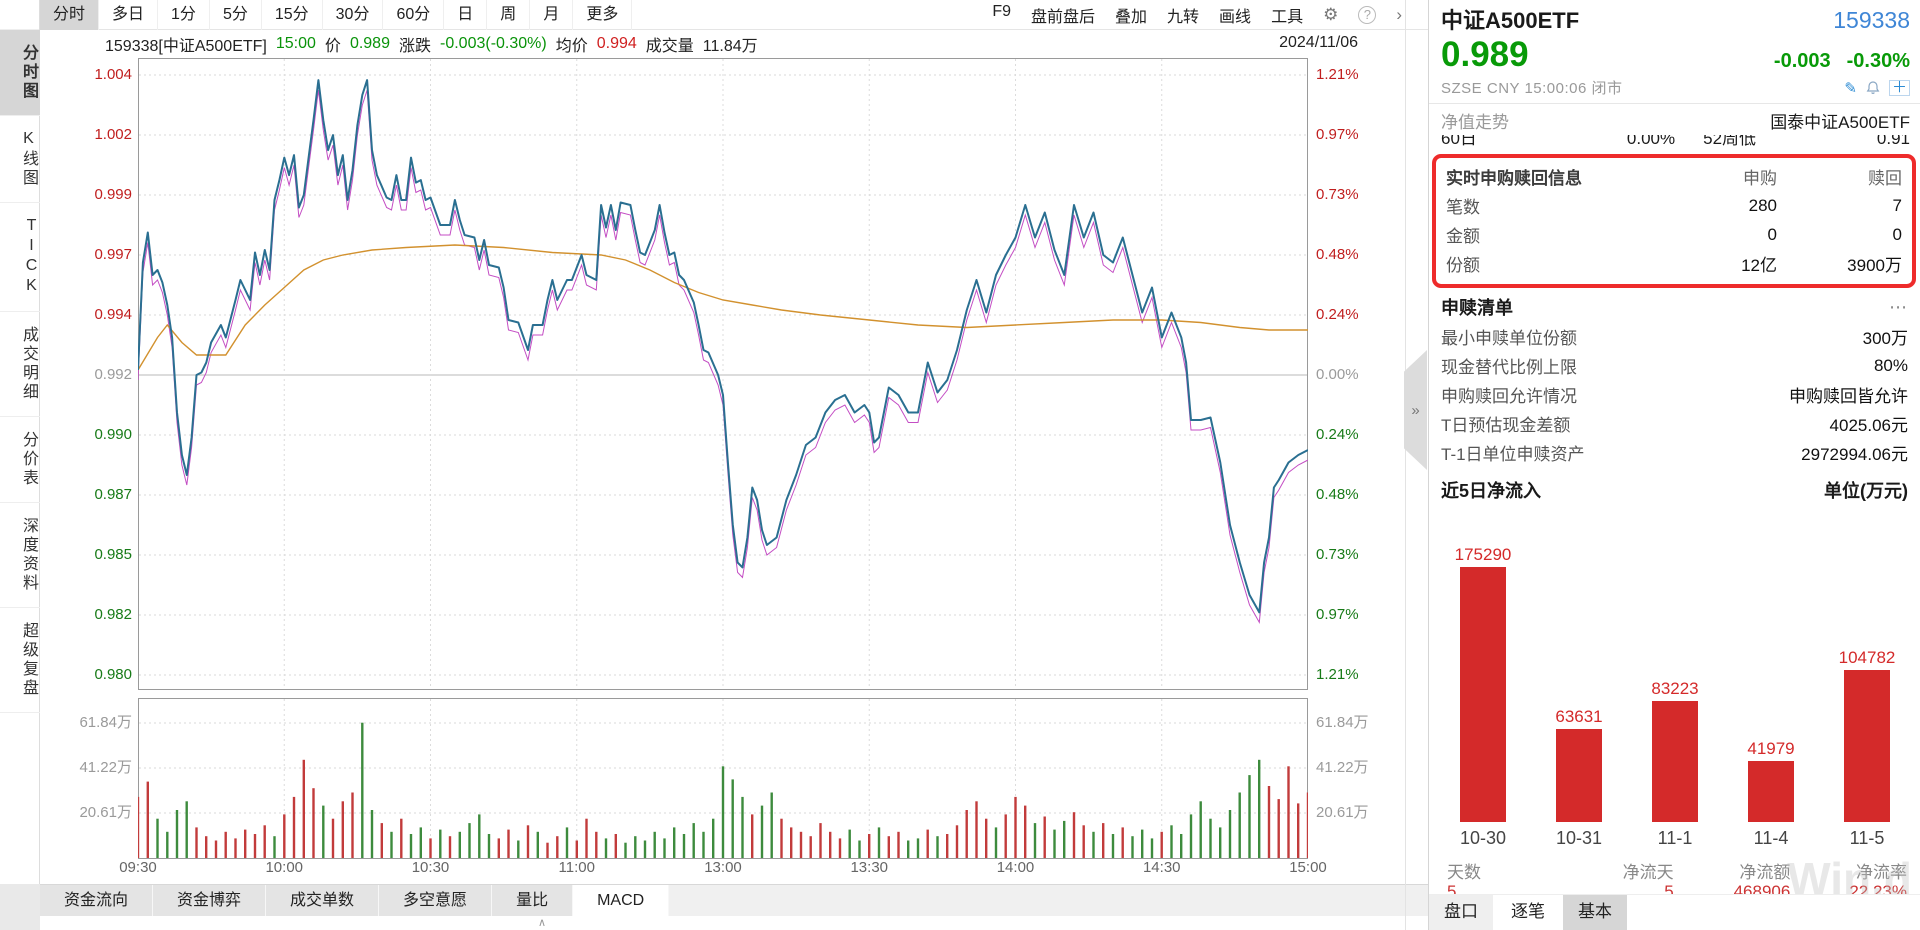 This screenshot has height=930, width=1920. I want to click on toolbar-item-3: 5分, so click(236, 15).